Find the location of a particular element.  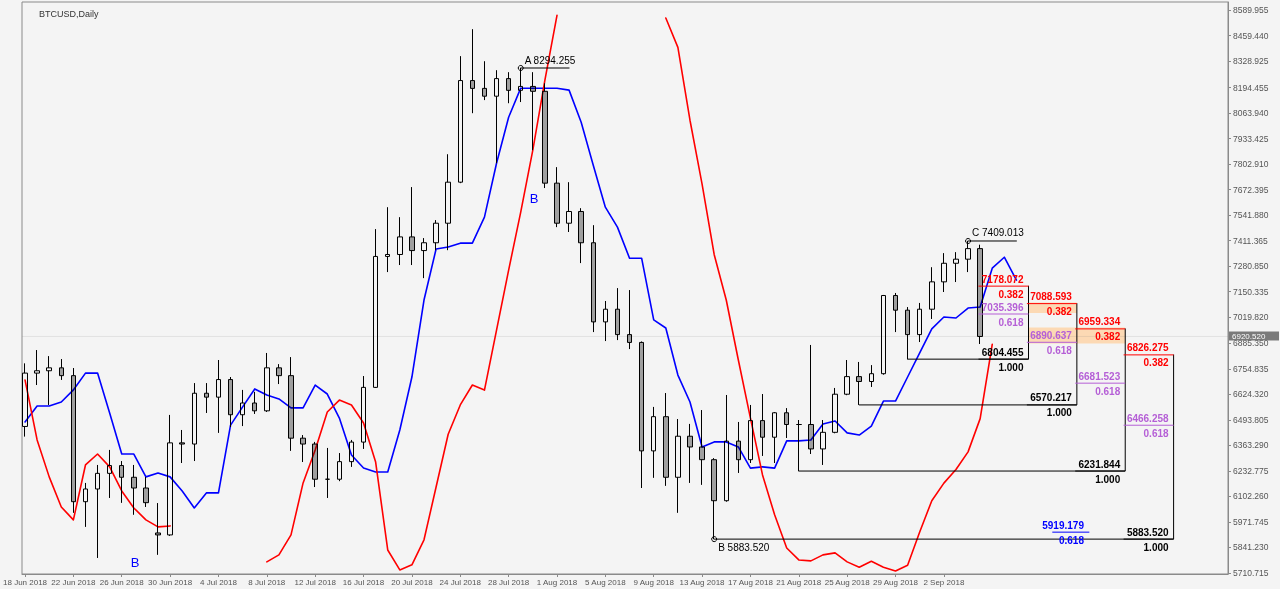

y-tick-label: 5710.715 is located at coordinates (1251, 572).